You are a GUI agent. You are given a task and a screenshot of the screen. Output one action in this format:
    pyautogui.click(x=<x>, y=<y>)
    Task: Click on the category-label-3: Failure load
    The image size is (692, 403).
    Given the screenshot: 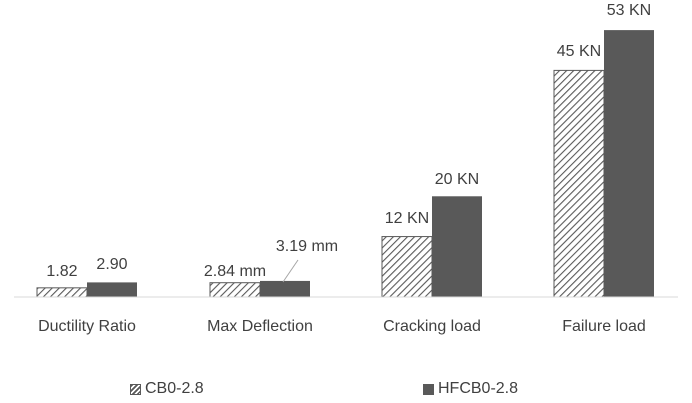 What is the action you would take?
    pyautogui.click(x=604, y=326)
    